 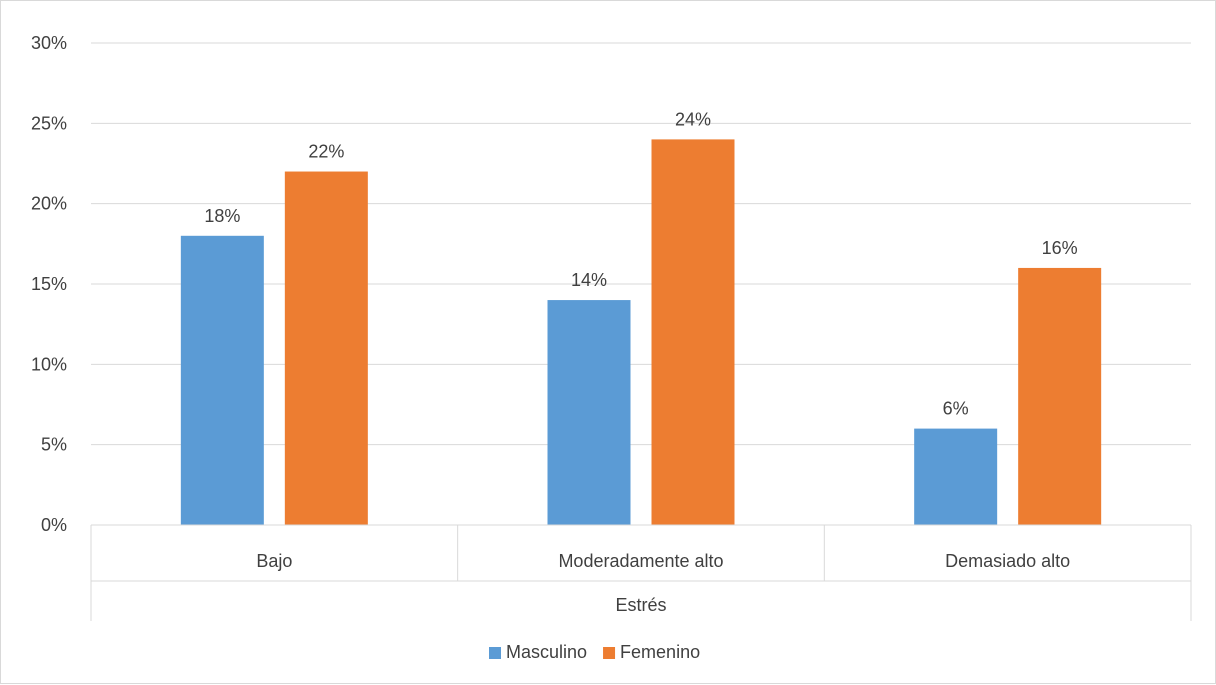 What do you see at coordinates (274, 561) in the screenshot?
I see `x-category-label: Bajo` at bounding box center [274, 561].